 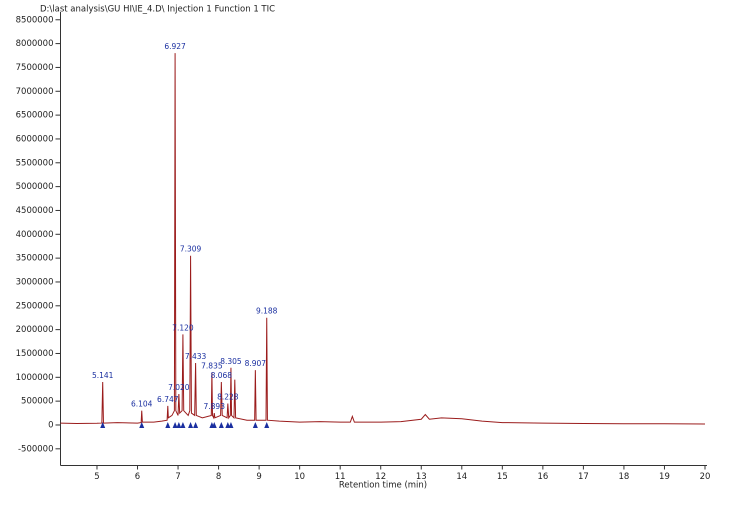 What do you see at coordinates (542, 477) in the screenshot?
I see `x-tick-label: 16` at bounding box center [542, 477].